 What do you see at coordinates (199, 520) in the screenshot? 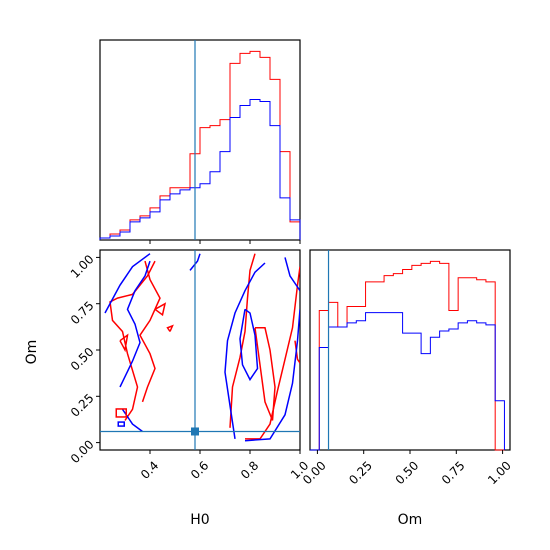
I see `x-axis-label-h0: H0` at bounding box center [199, 520].